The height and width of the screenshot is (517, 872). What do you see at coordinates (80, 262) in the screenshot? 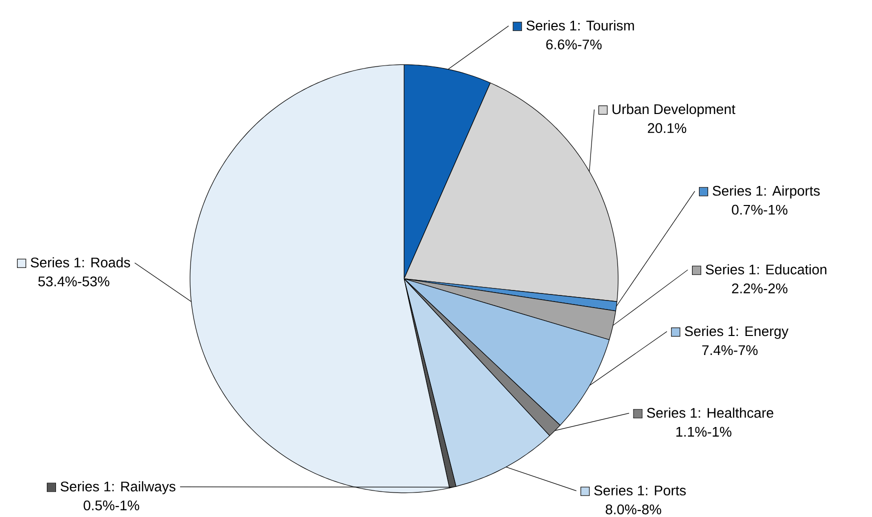
I see `legend-label: Series 1: Roads` at bounding box center [80, 262].